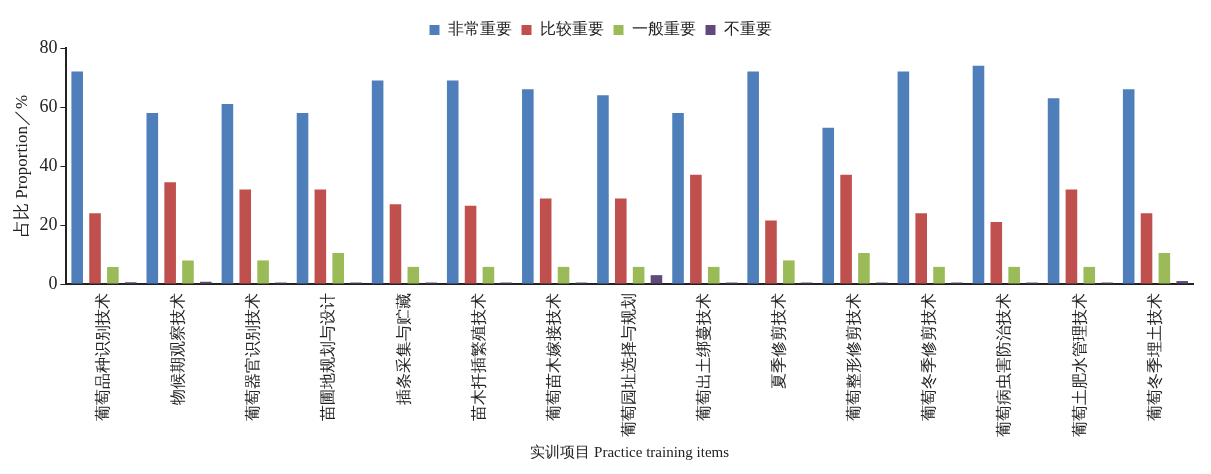 The width and height of the screenshot is (1211, 474). What do you see at coordinates (478, 357) in the screenshot?
I see `x-tick-label: 苗木扦插繁殖技术` at bounding box center [478, 357].